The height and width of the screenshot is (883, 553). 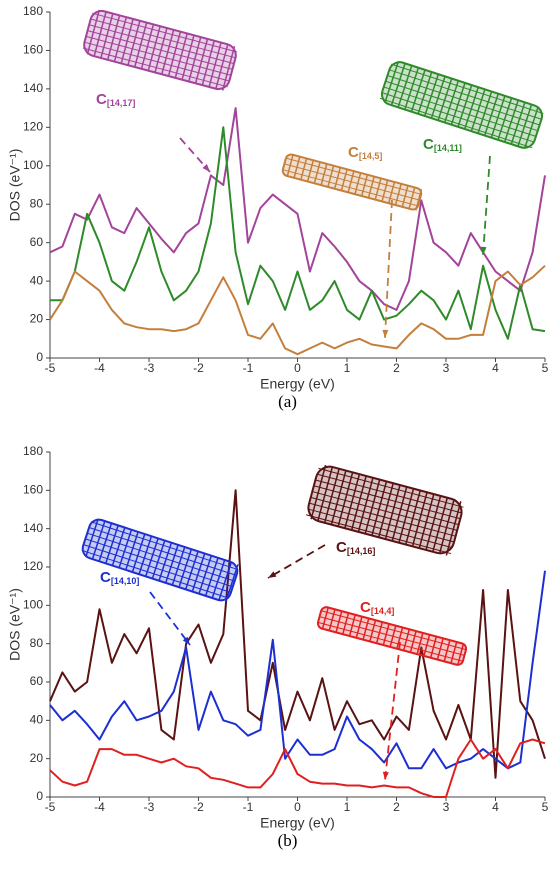 What do you see at coordinates (383, 611) in the screenshot?
I see `series-label-sub: [14,4]` at bounding box center [383, 611].